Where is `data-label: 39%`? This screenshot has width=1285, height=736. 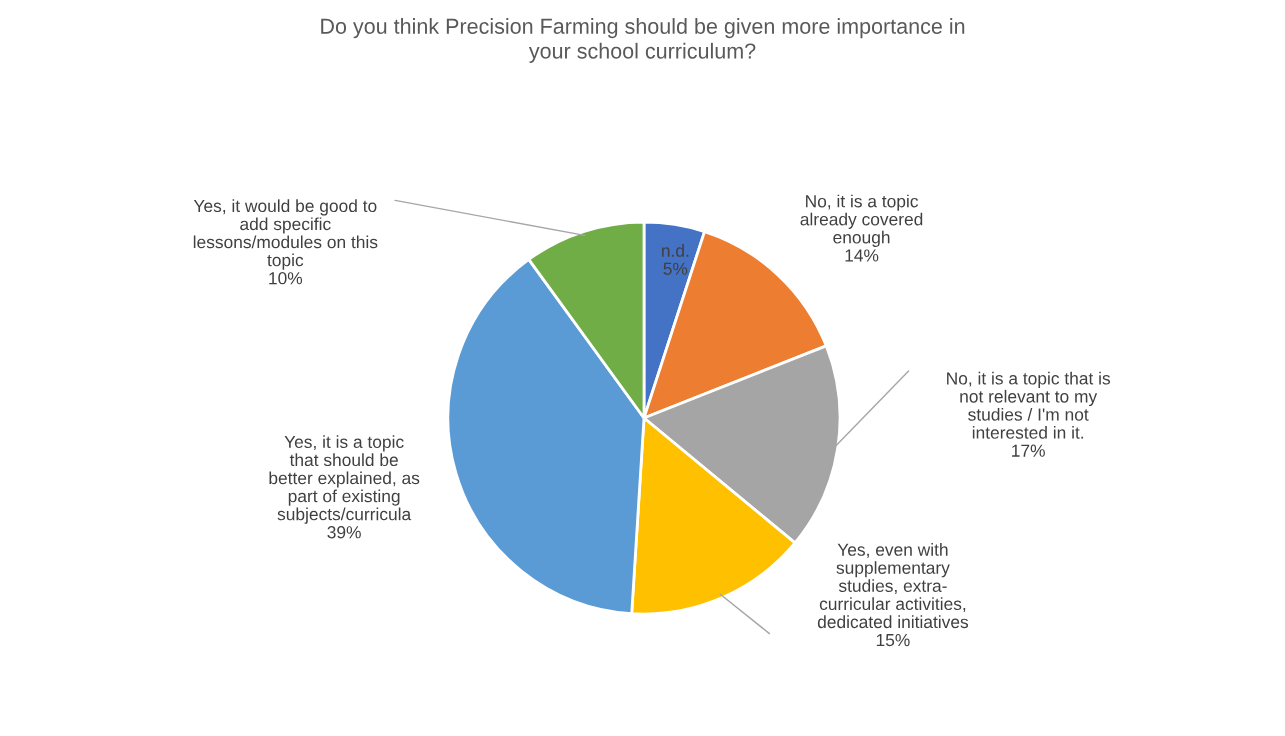 data-label: 39% is located at coordinates (344, 532).